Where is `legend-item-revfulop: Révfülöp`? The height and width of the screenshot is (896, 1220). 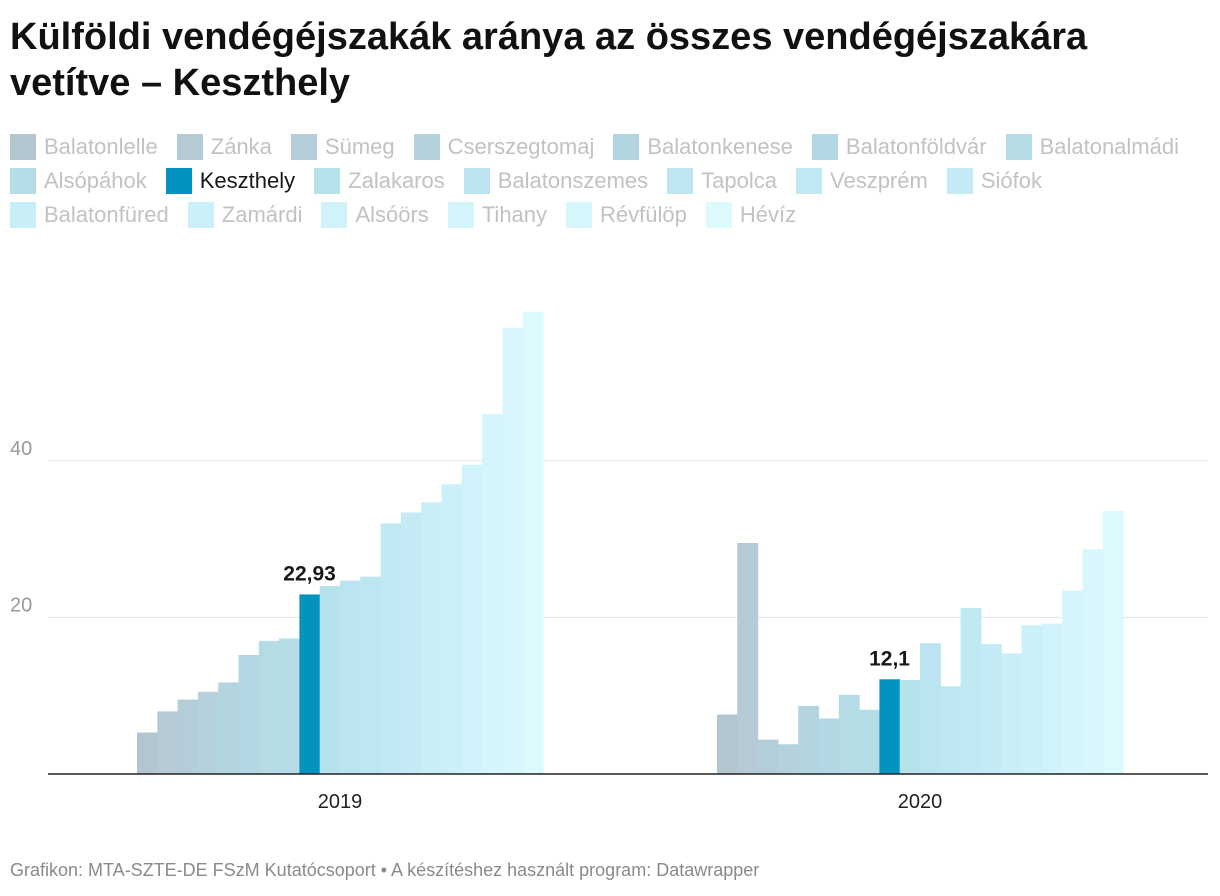 legend-item-revfulop: Révfülöp is located at coordinates (626, 215).